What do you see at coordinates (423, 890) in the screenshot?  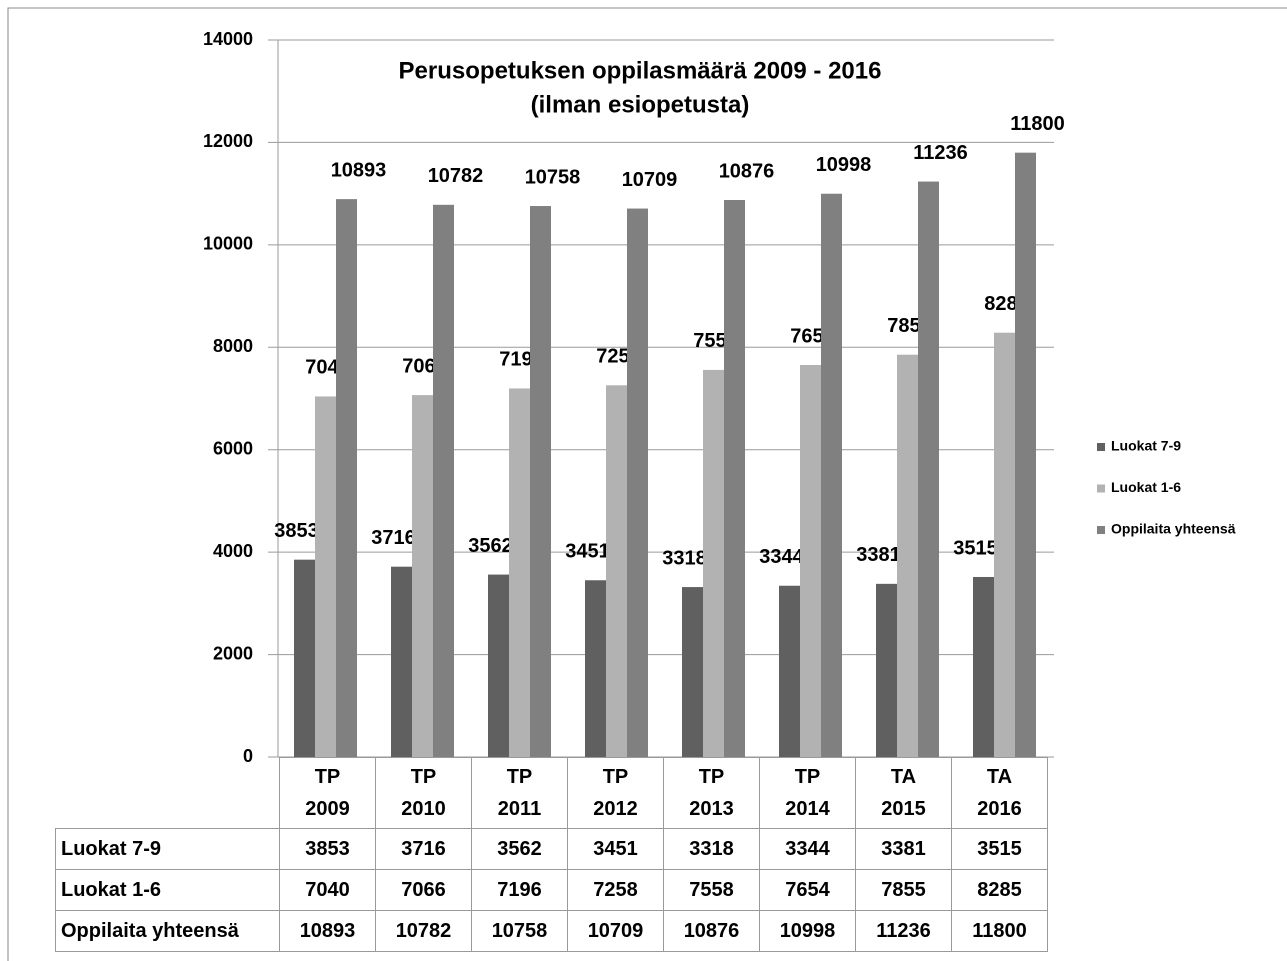 I see `table-cell: 7066` at bounding box center [423, 890].